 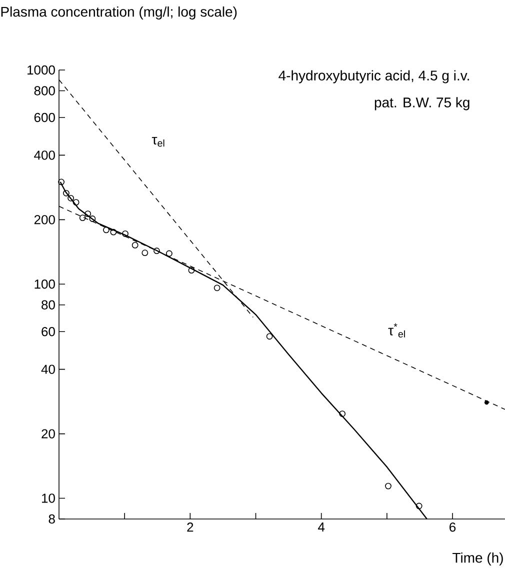 I want to click on y-tick-label: 60, so click(x=48, y=331).